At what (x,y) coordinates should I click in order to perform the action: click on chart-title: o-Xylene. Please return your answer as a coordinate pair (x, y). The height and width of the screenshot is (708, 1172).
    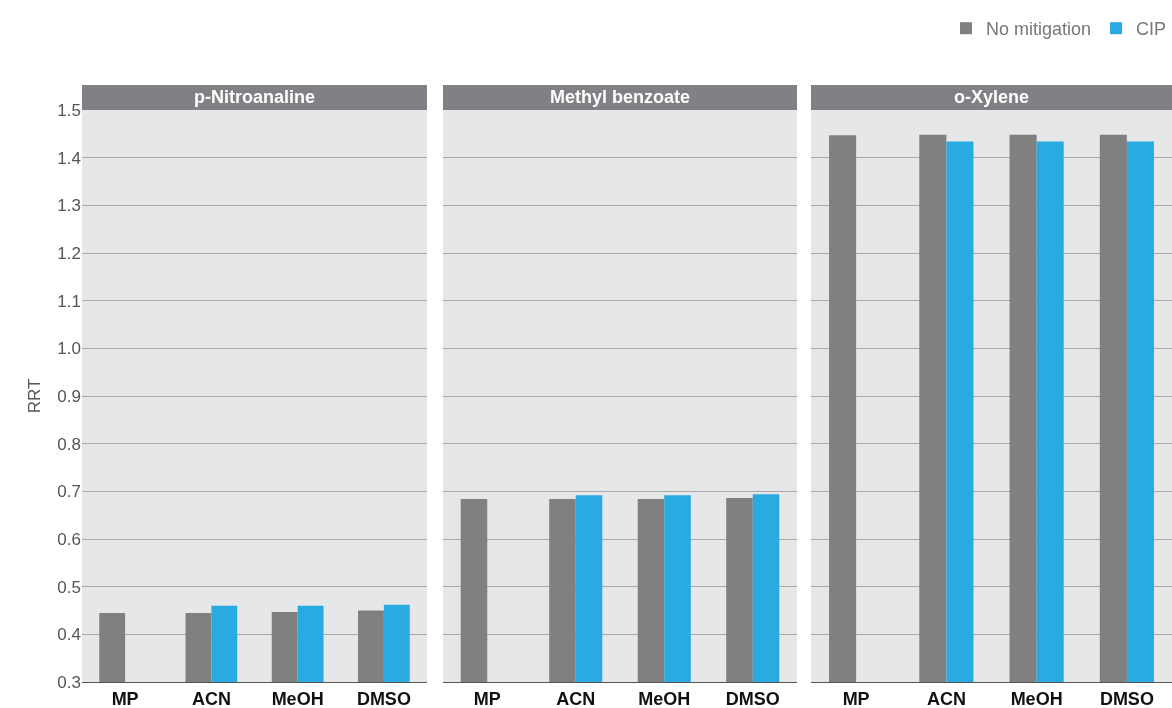
    Looking at the image, I should click on (991, 97).